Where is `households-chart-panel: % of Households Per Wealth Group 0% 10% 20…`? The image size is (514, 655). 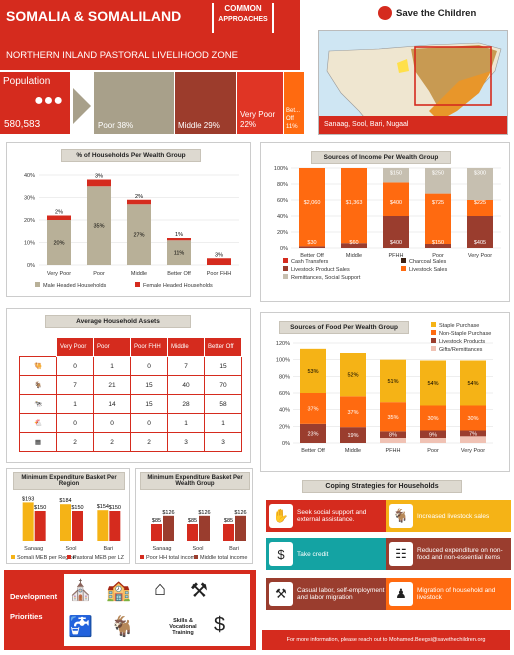 households-chart-panel: % of Households Per Wealth Group 0% 10% 20… is located at coordinates (128, 219).